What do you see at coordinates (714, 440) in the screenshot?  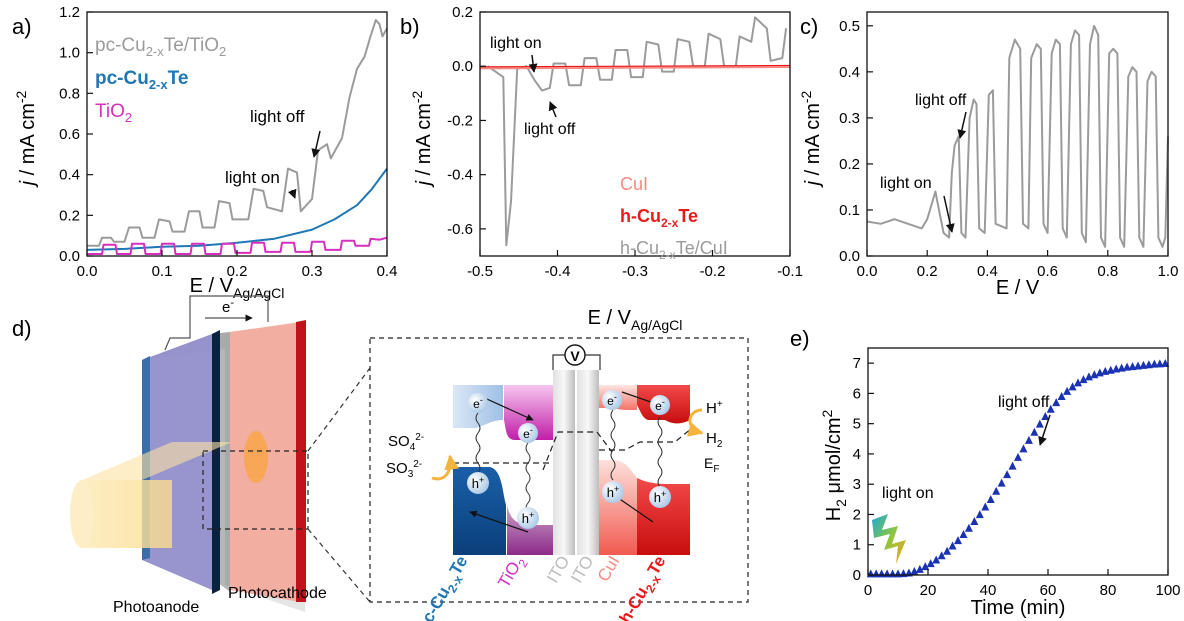 I see `h2-label: H2` at bounding box center [714, 440].